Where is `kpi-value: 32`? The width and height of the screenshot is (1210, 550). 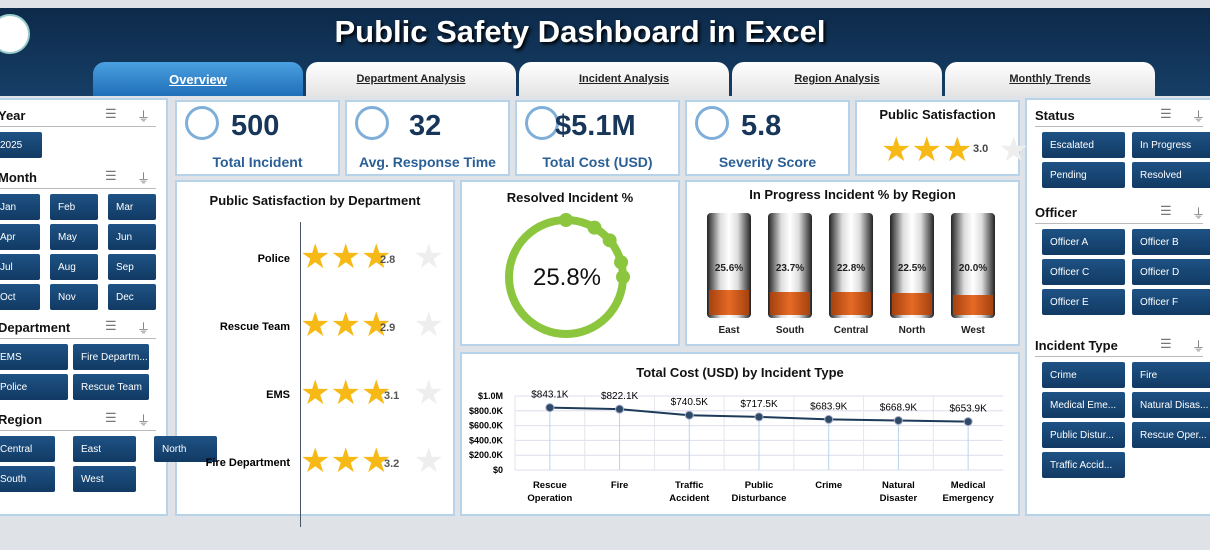 kpi-value: 32 is located at coordinates (425, 126).